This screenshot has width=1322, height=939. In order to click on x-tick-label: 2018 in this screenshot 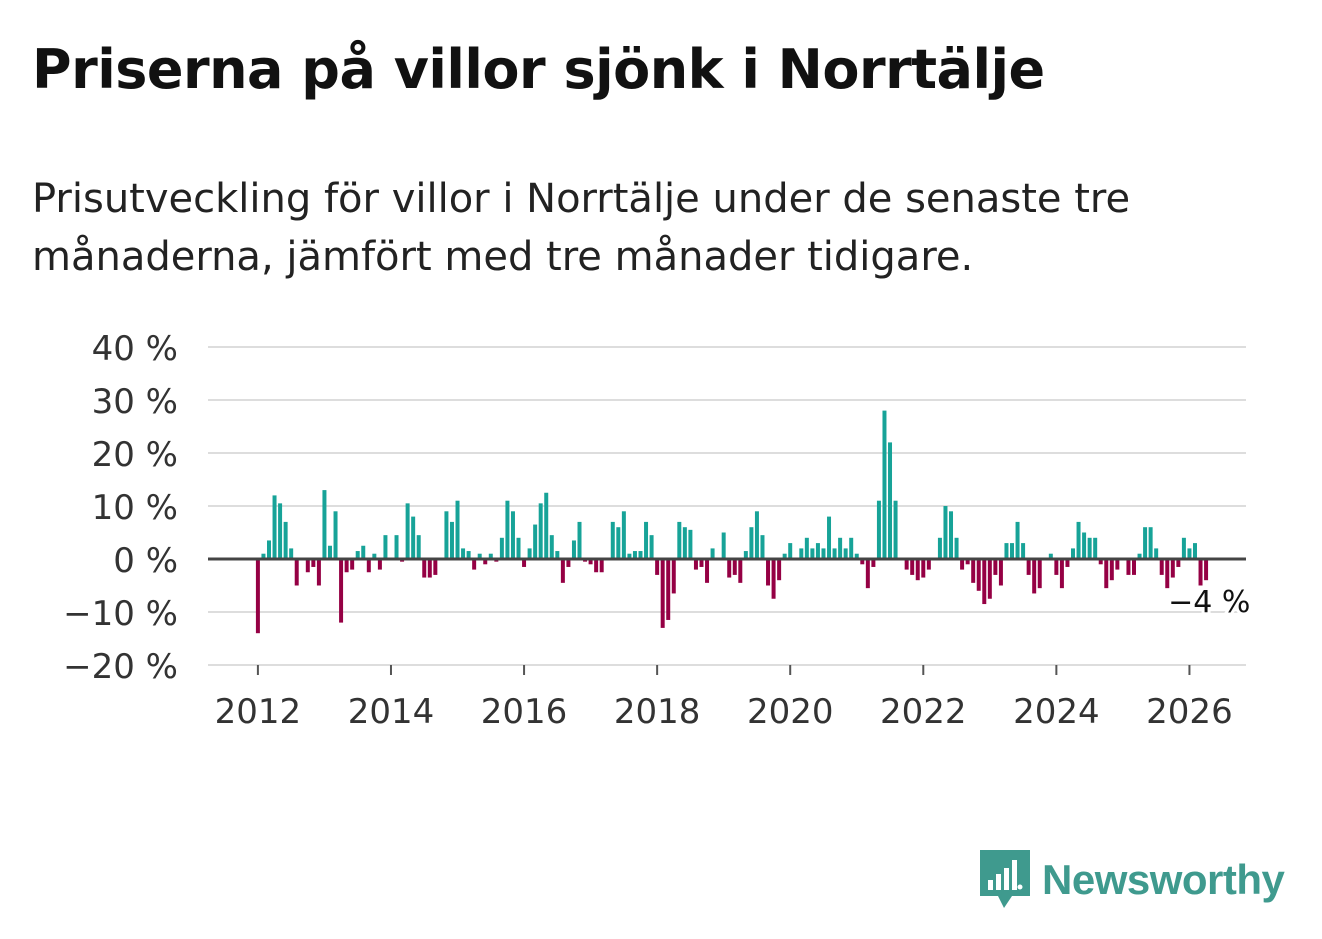, I will do `click(657, 712)`.